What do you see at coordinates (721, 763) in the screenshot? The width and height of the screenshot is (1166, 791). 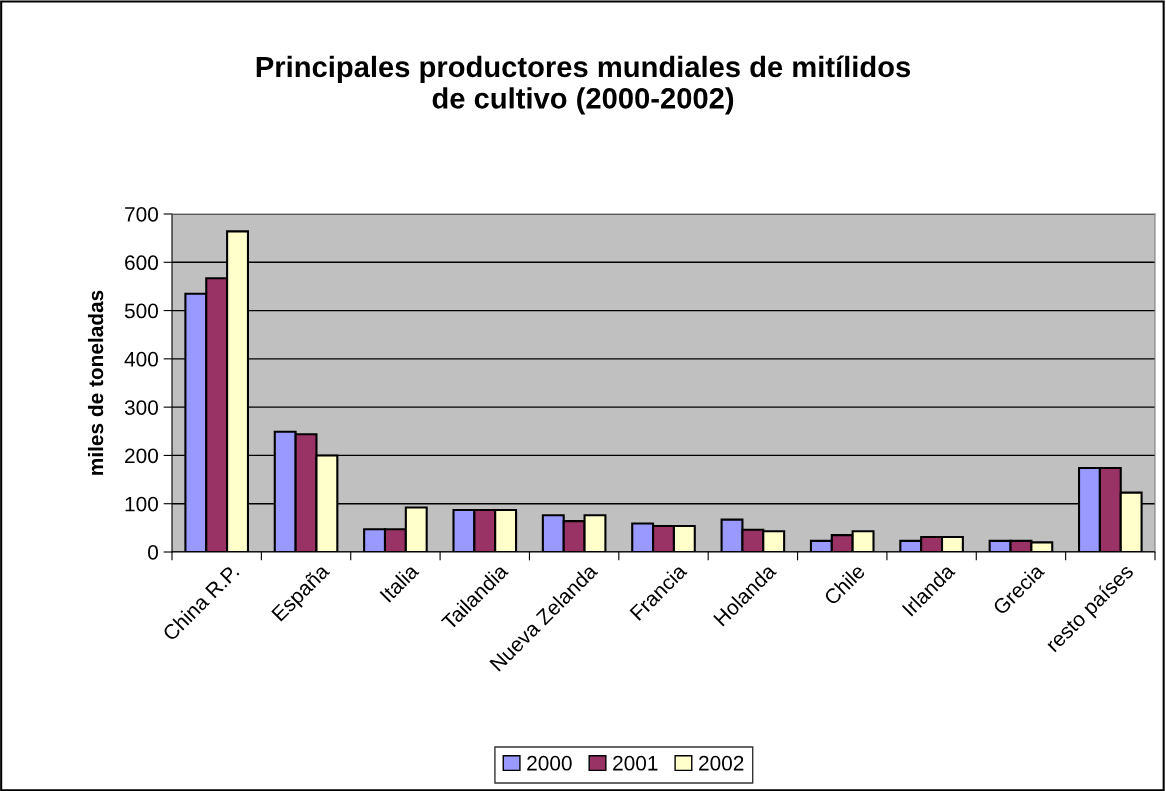 I see `legend-label: 2002` at bounding box center [721, 763].